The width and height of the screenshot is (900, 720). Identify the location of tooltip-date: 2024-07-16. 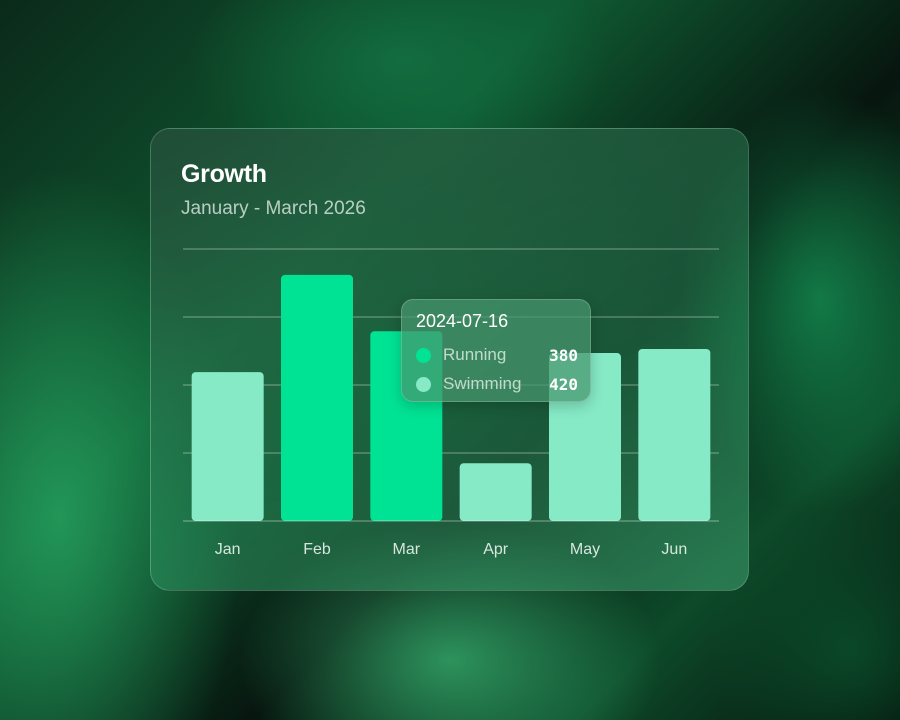
(462, 321).